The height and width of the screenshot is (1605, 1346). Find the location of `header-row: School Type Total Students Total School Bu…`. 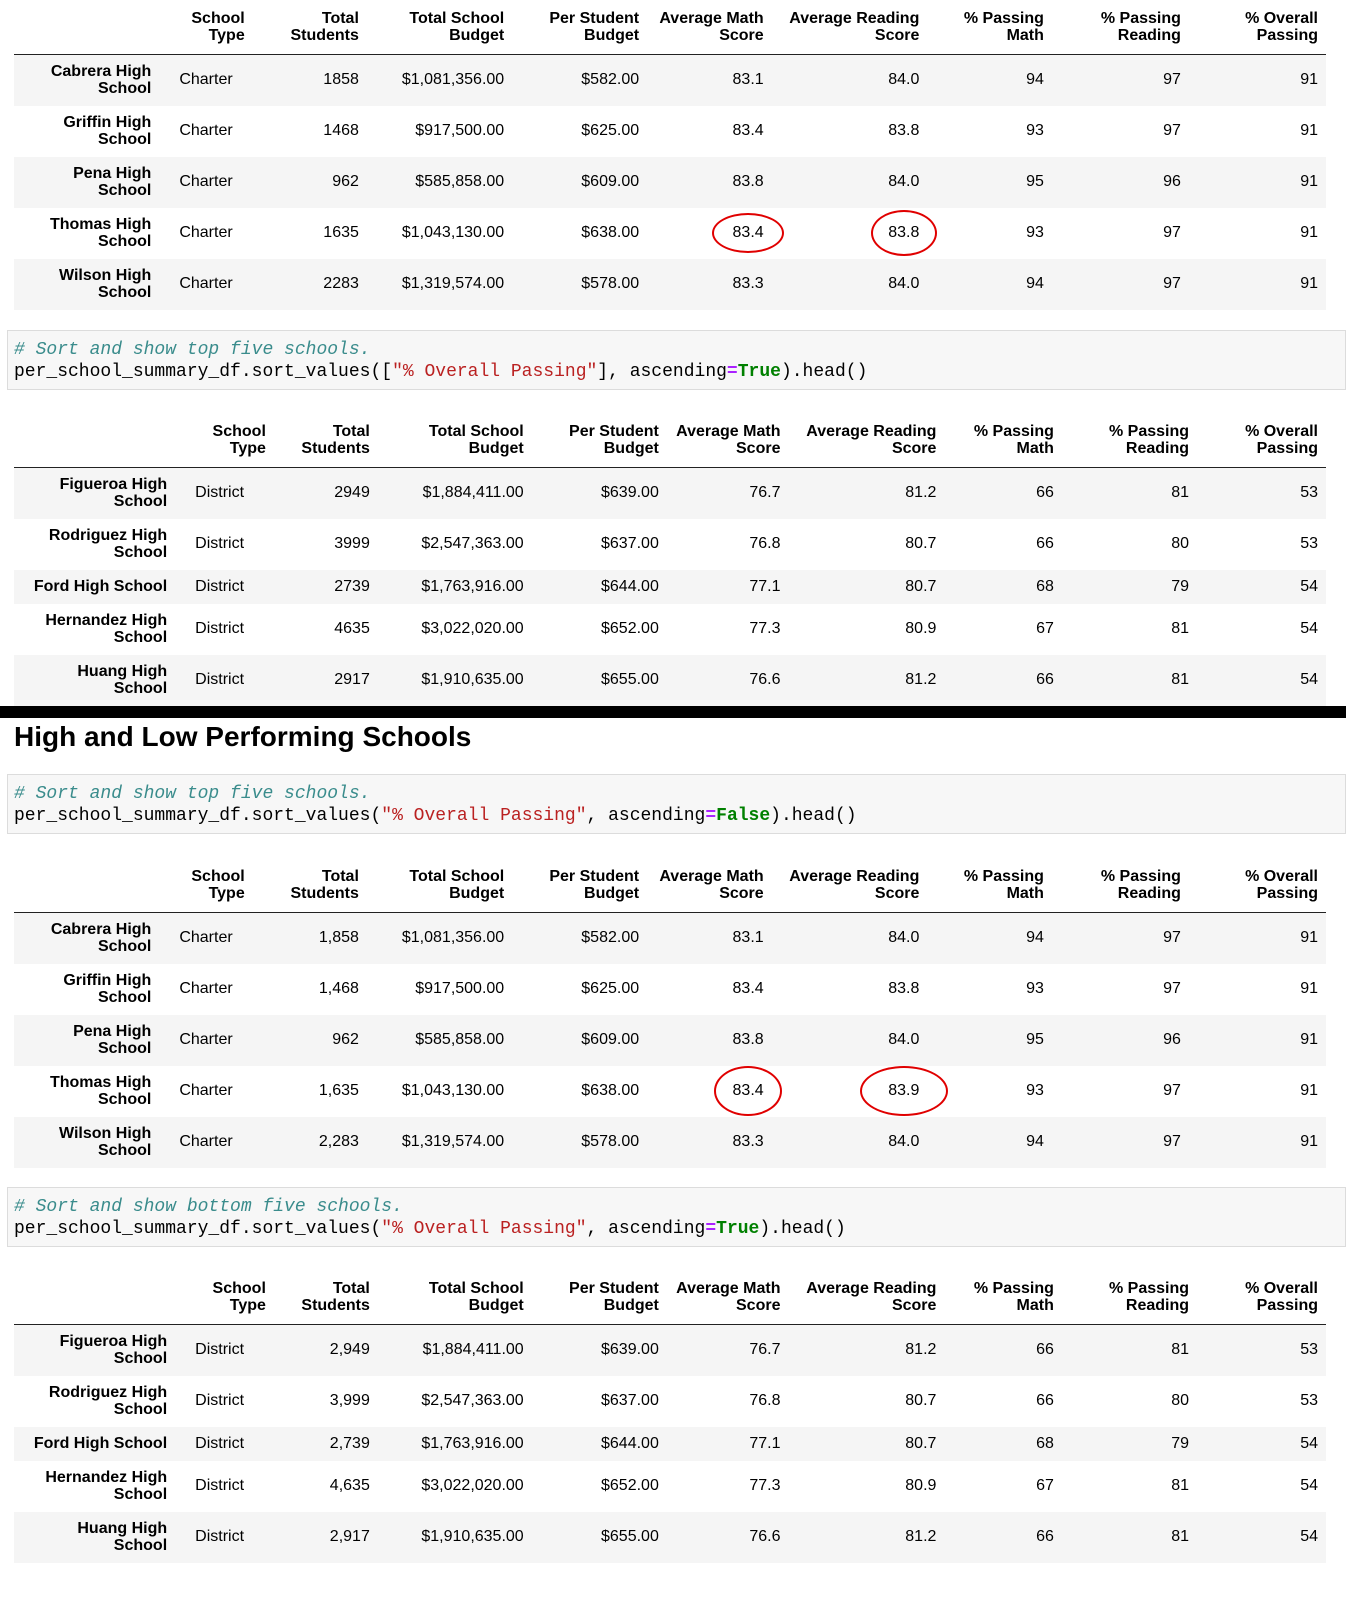

header-row: School Type Total Students Total School Bu… is located at coordinates (670, 1301).